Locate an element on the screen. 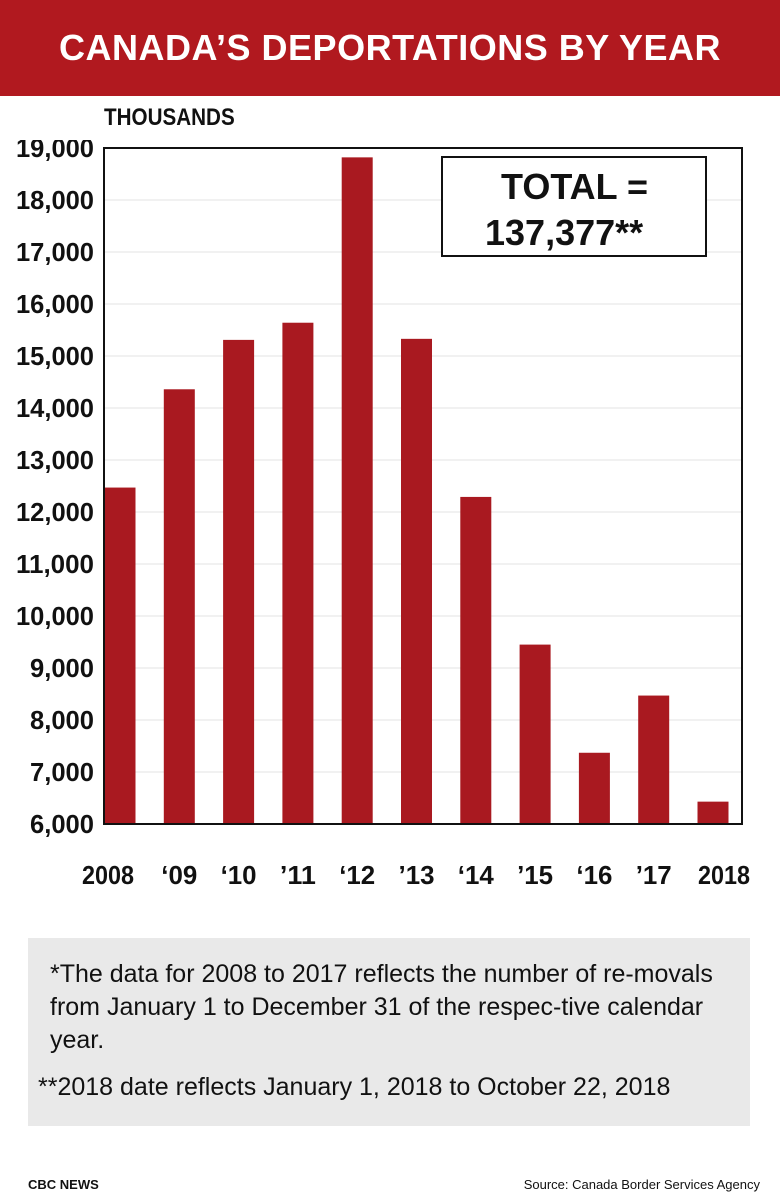 This screenshot has height=1203, width=780. total-label: TOTAL = is located at coordinates (575, 186).